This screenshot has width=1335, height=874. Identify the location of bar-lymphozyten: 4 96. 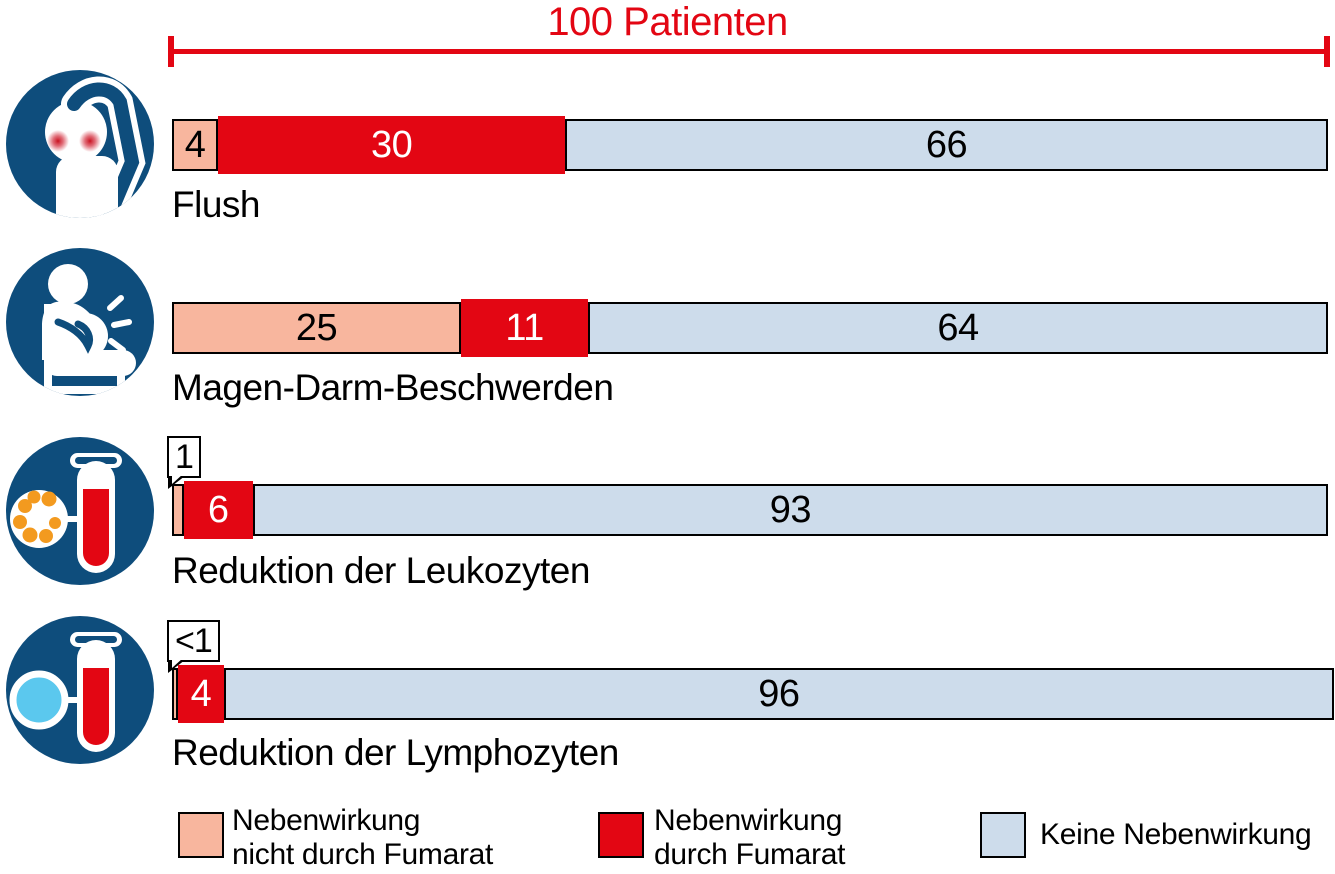
(753, 694).